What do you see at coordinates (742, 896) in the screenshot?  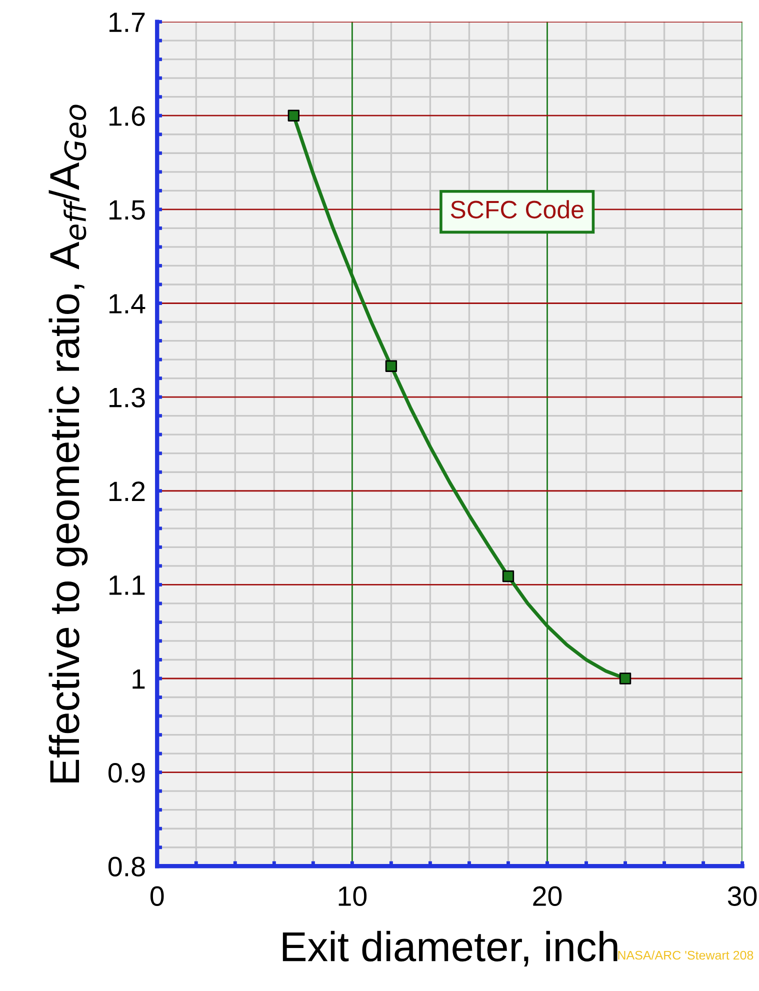 I see `x-tick-label: 30` at bounding box center [742, 896].